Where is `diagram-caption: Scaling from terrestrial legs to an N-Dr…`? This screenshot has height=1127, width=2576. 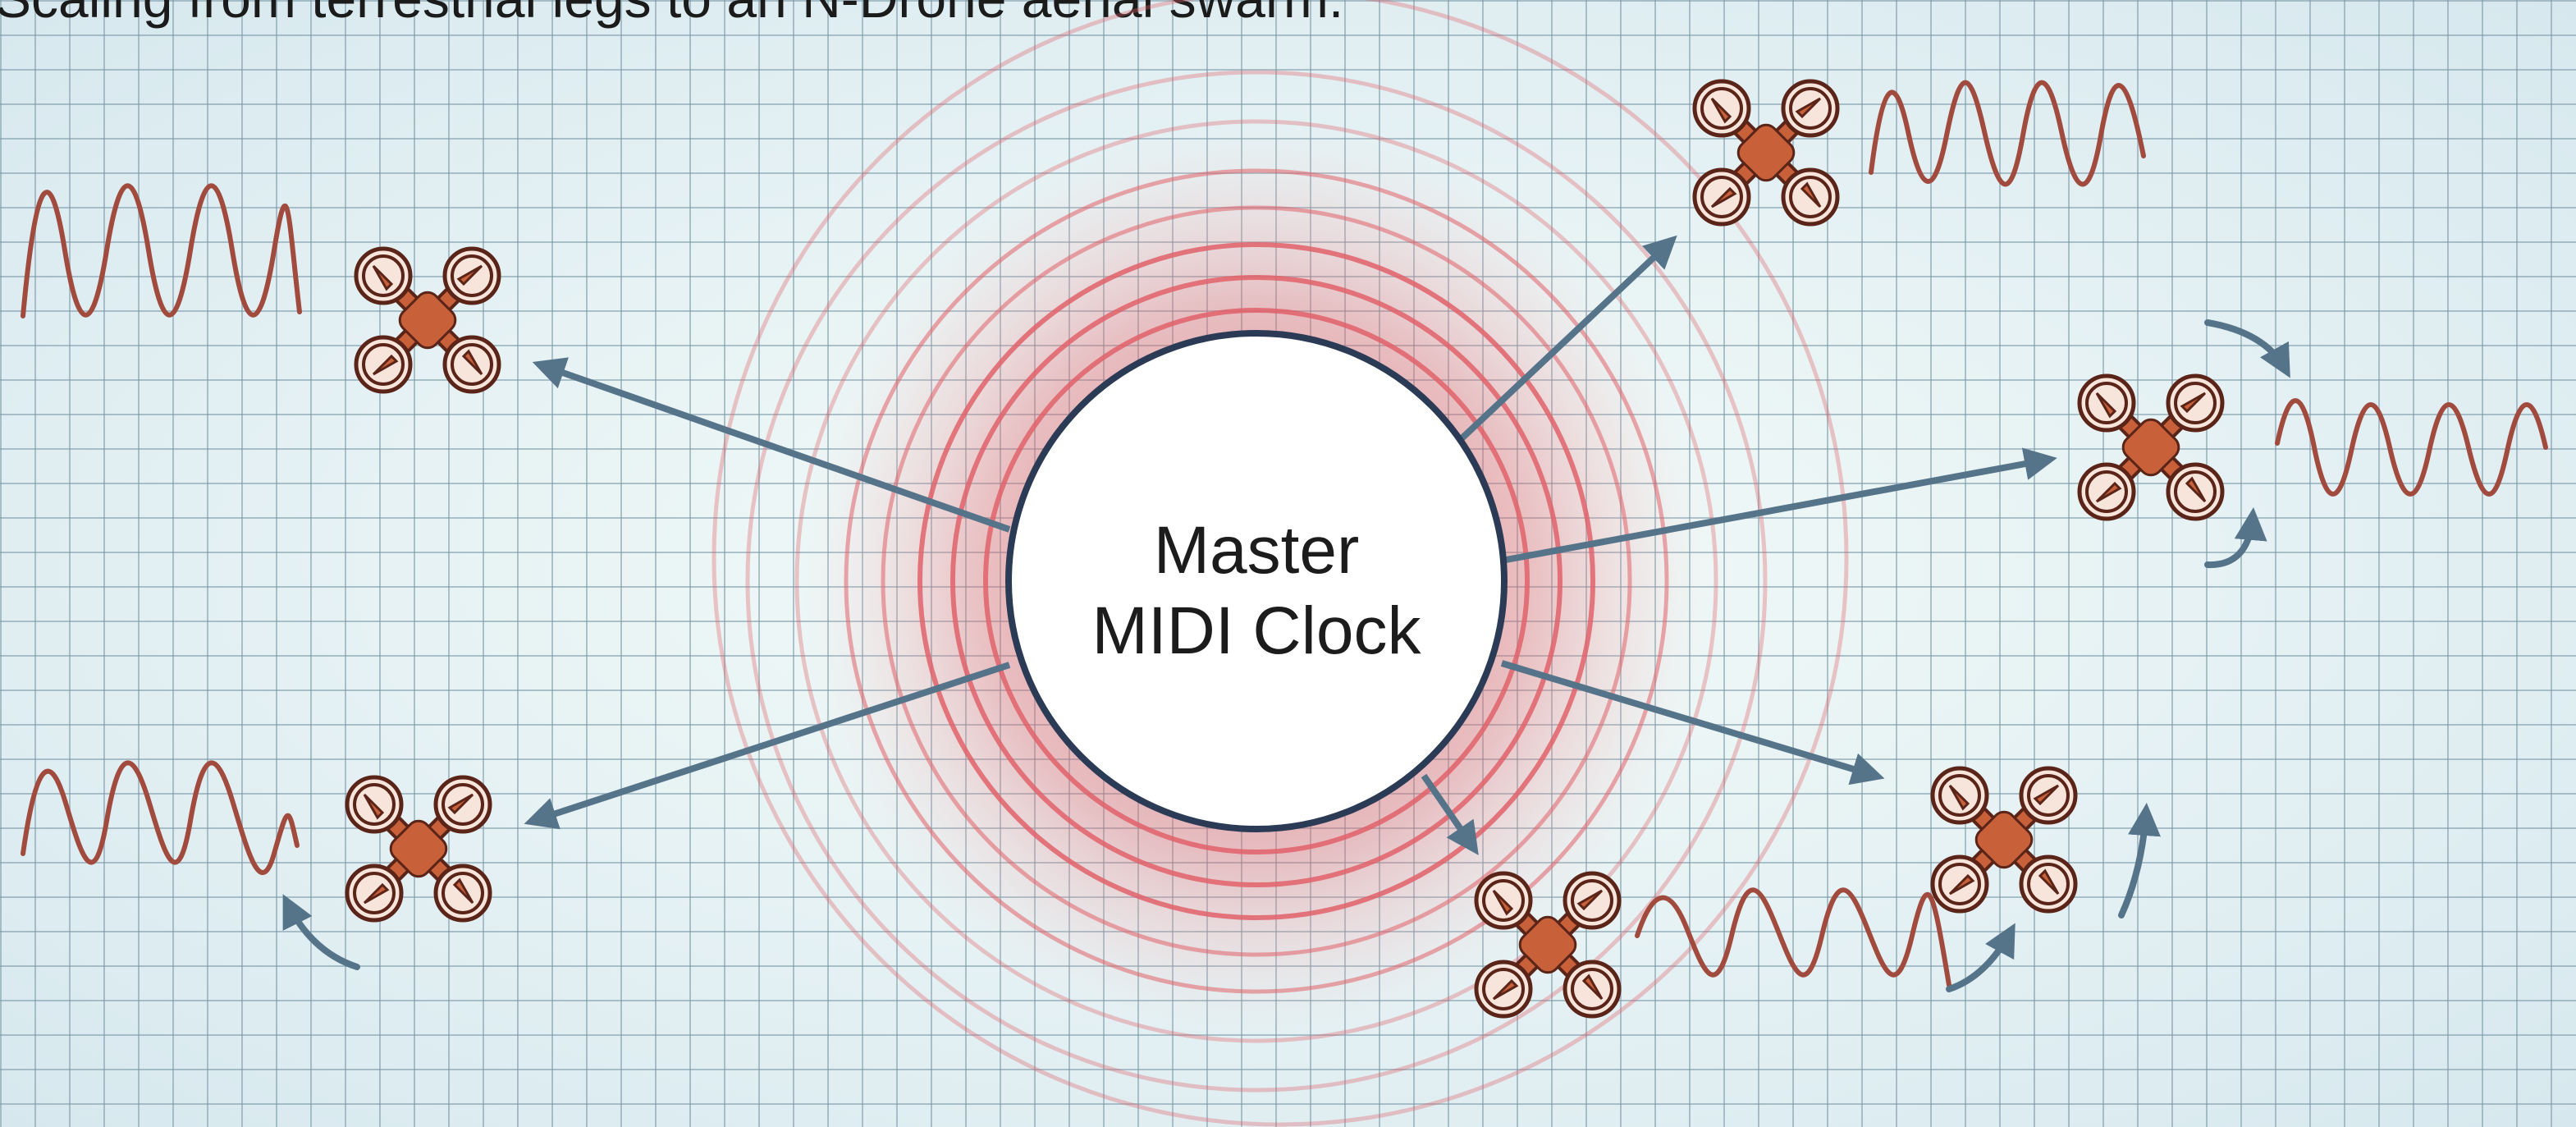 diagram-caption: Scaling from terrestrial legs to an N-Dr… is located at coordinates (671, 15).